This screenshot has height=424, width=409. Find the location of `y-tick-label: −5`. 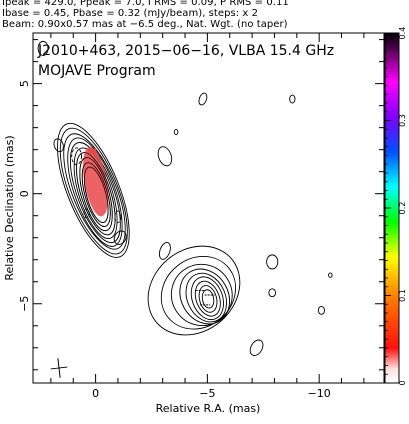

y-tick-label: −5 is located at coordinates (24, 304).